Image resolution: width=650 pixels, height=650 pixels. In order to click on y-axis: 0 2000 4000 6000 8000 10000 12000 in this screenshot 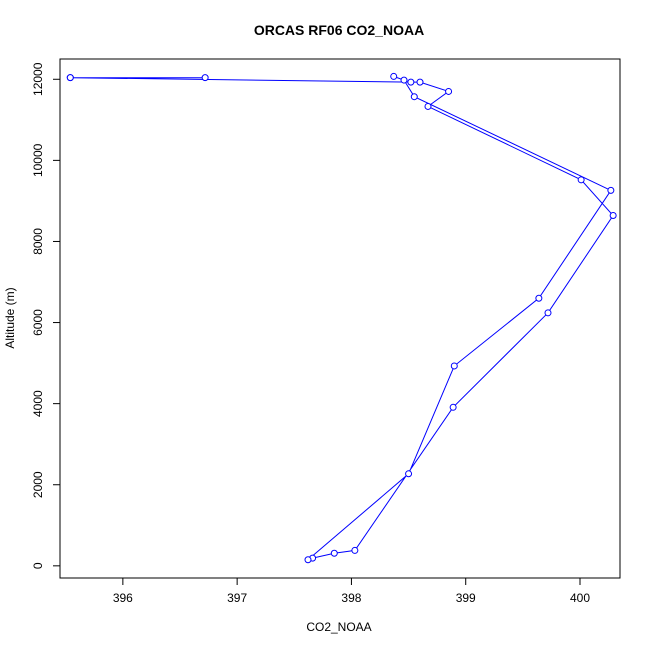, I will do `click(46, 315)`.